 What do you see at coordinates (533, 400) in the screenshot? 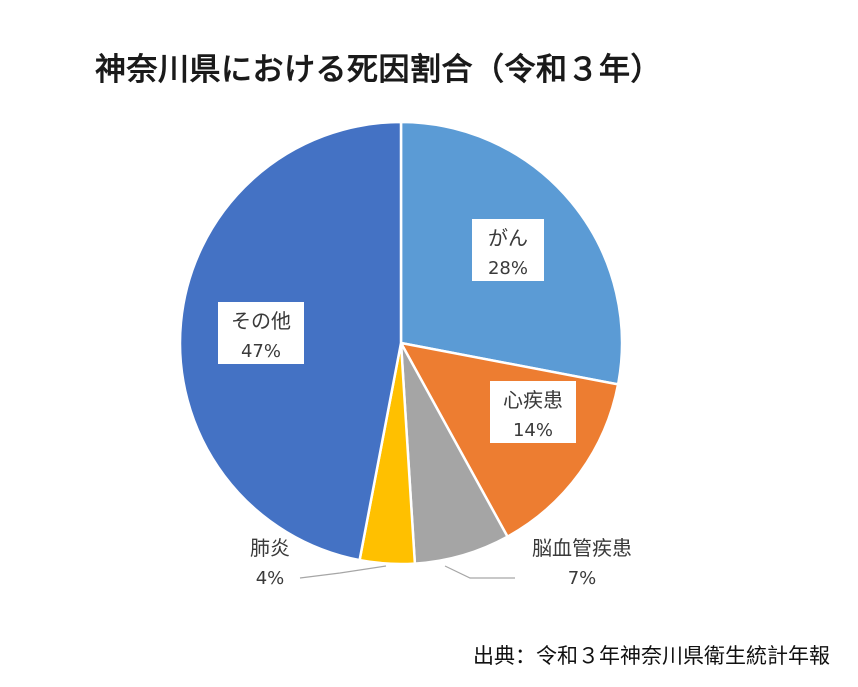
I see `slice-name-label-1: 心疾患` at bounding box center [533, 400].